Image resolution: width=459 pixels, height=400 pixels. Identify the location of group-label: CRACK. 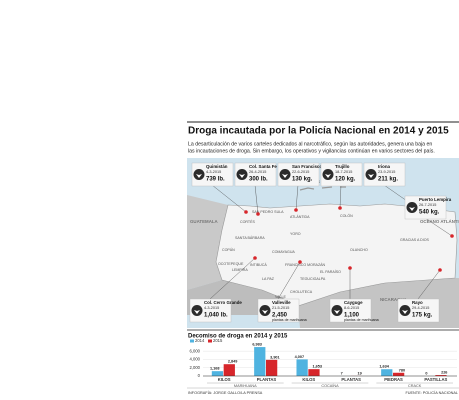
(415, 386).